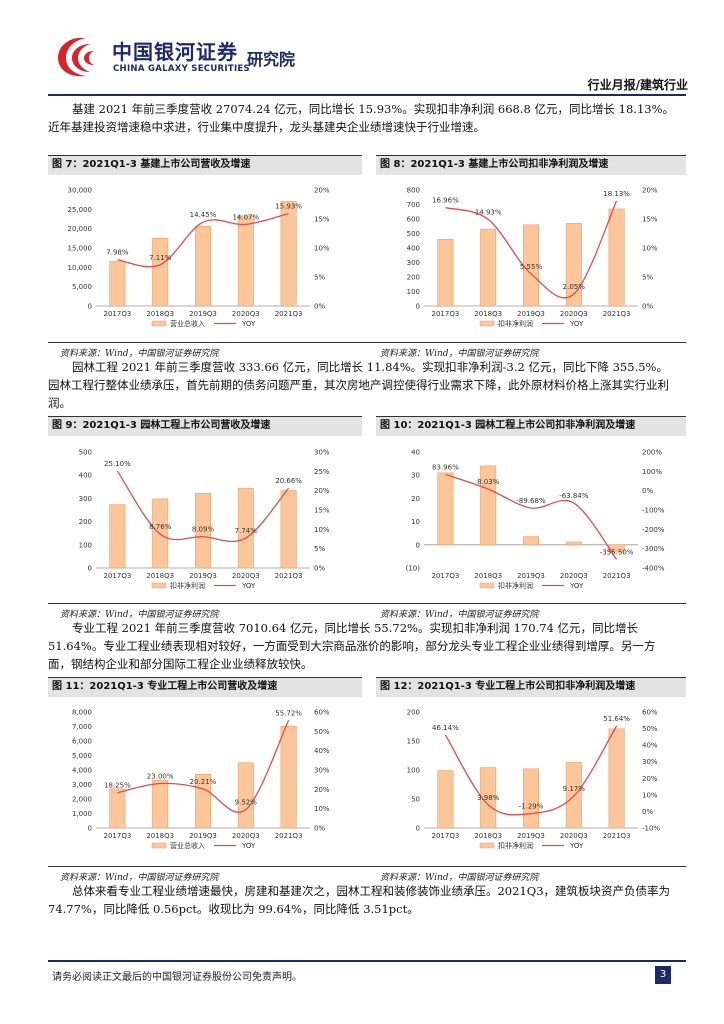 This screenshot has height=1024, width=724. I want to click on yoy-data-label: 51.64%, so click(616, 719).